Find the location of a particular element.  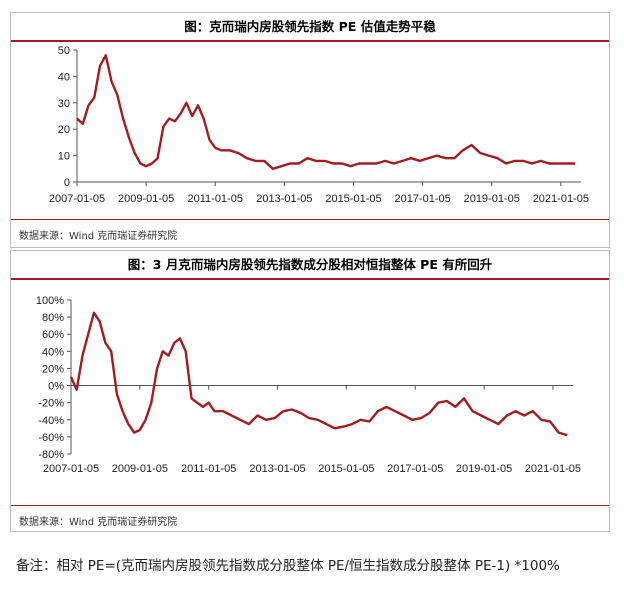

y-tick-label: 50 is located at coordinates (64, 51).